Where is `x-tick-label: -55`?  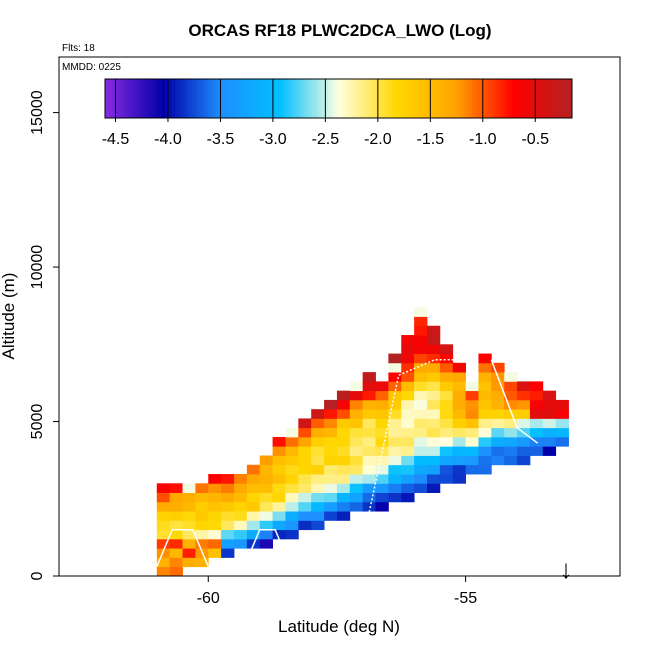
x-tick-label: -55 is located at coordinates (465, 598).